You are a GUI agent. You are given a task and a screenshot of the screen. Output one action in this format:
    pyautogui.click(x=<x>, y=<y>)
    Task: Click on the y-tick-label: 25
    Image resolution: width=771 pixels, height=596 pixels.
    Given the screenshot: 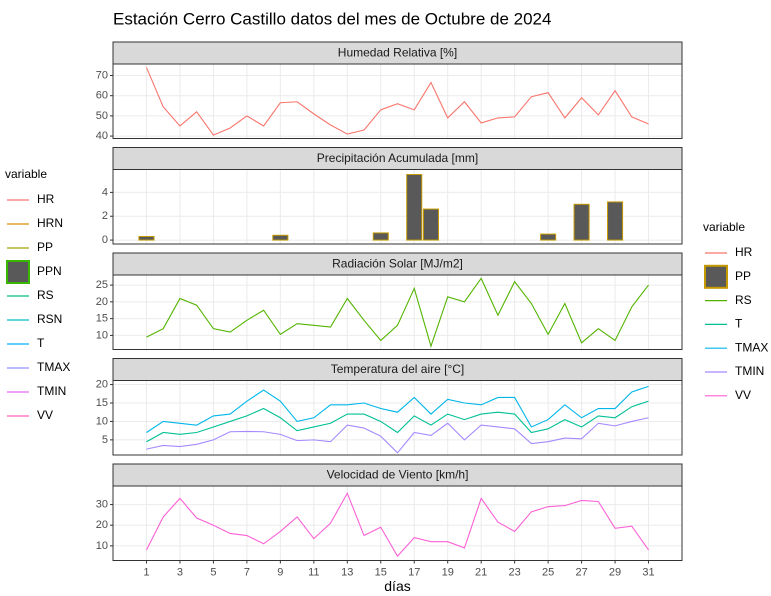 What is the action you would take?
    pyautogui.click(x=102, y=285)
    